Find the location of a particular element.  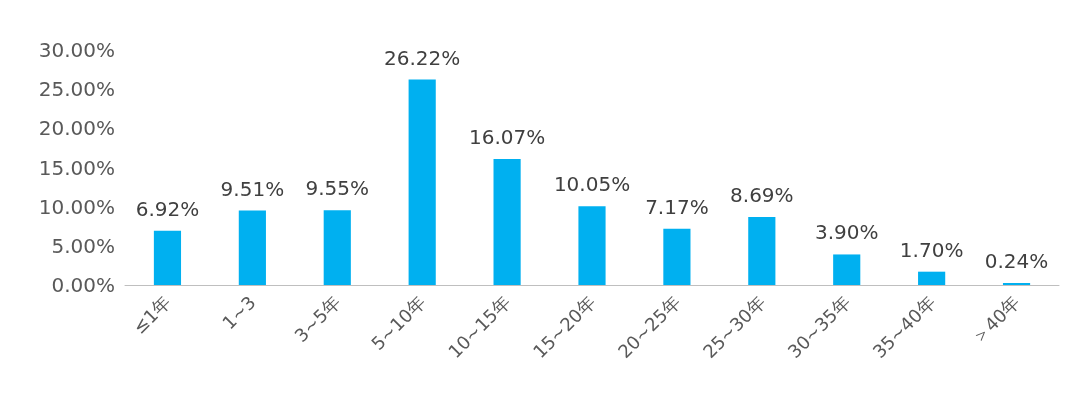

data-label: 16.07% is located at coordinates (507, 137).